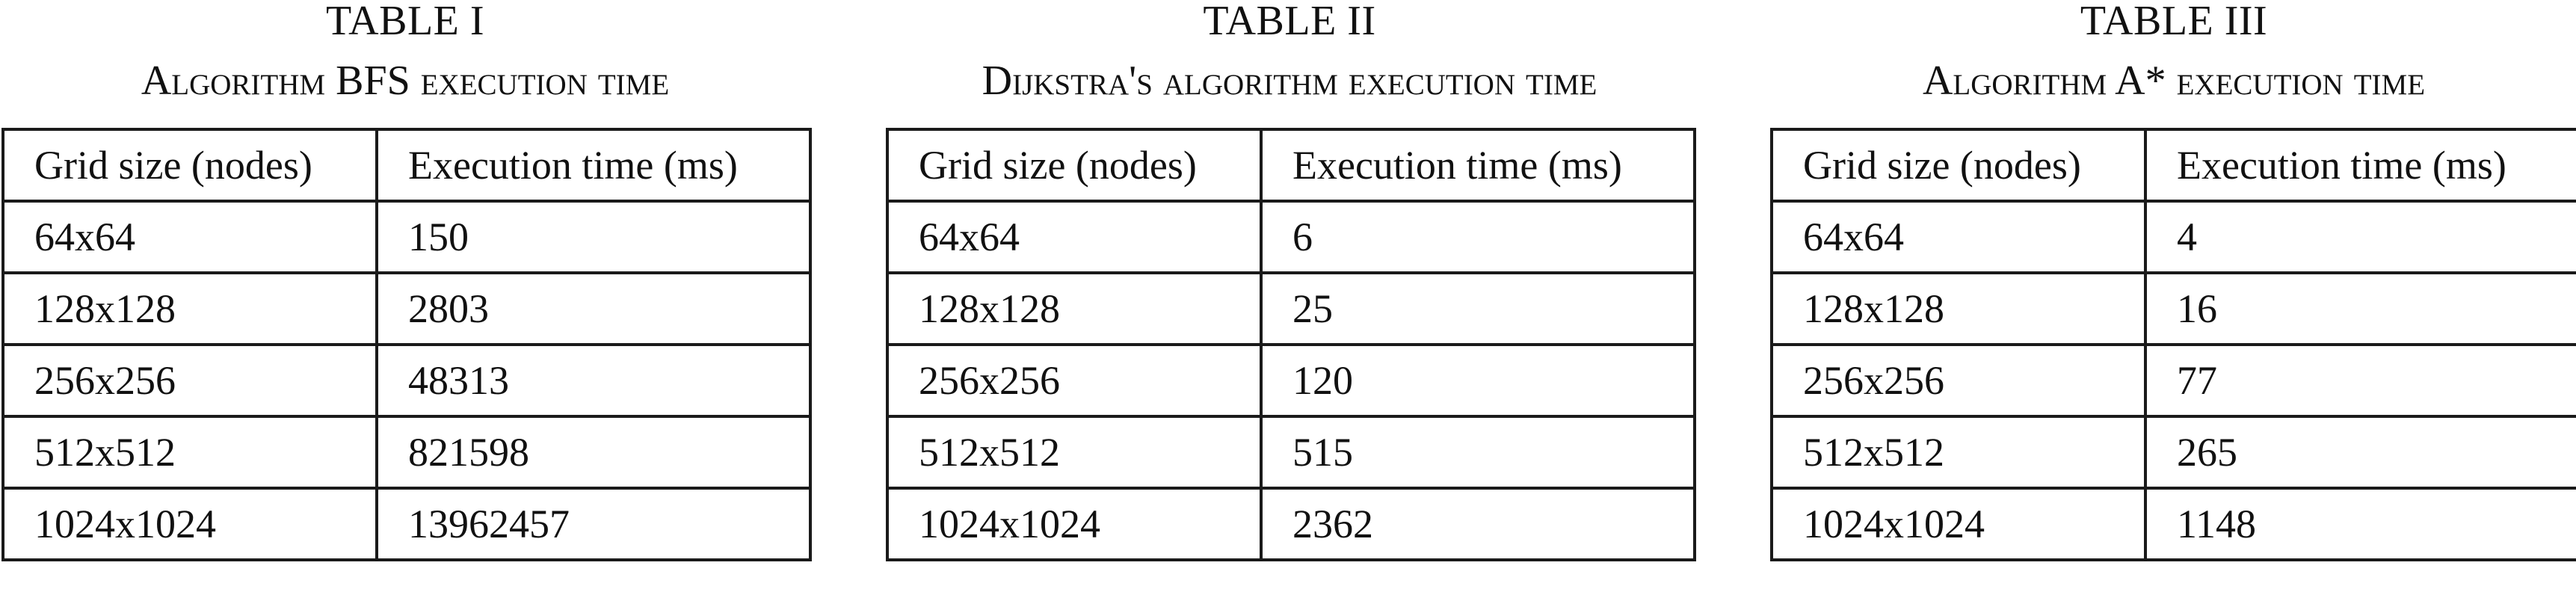 This screenshot has width=2576, height=598. I want to click on table-row: 512x512 821598, so click(406, 453).